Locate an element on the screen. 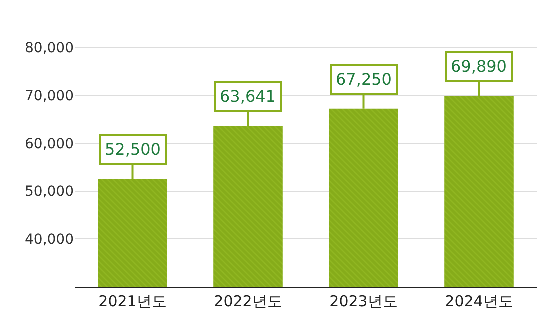  data-label: 52,500 is located at coordinates (133, 149).